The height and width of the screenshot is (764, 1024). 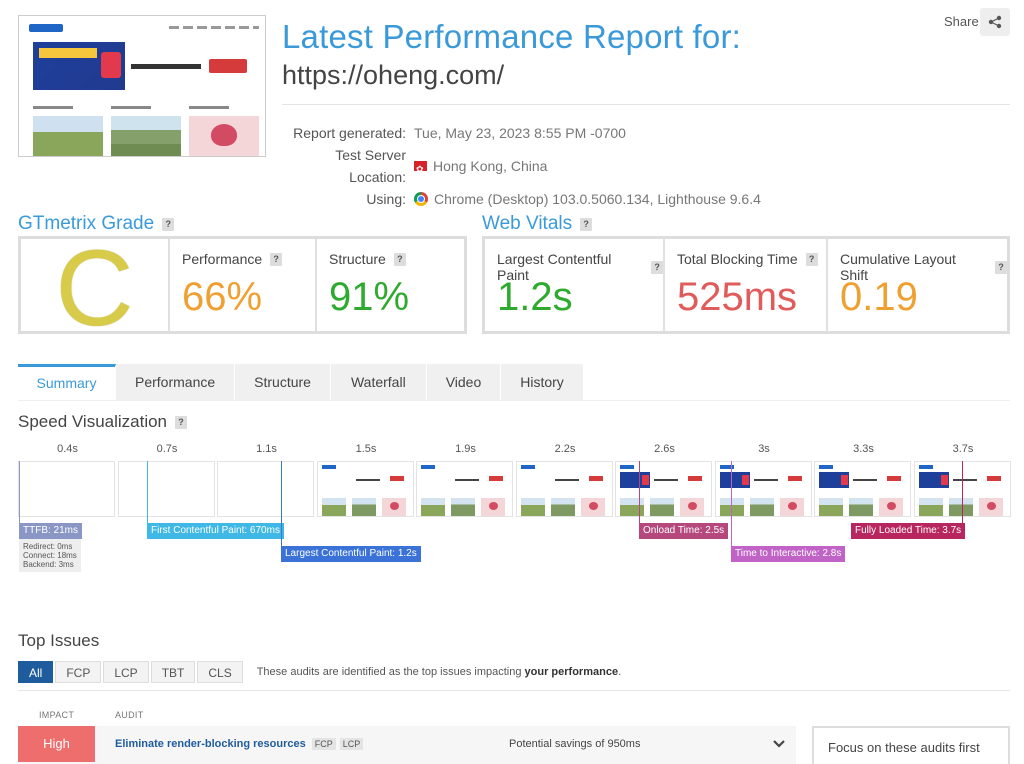 I want to click on audit-title: Eliminate render-blocking resources, so click(x=210, y=744).